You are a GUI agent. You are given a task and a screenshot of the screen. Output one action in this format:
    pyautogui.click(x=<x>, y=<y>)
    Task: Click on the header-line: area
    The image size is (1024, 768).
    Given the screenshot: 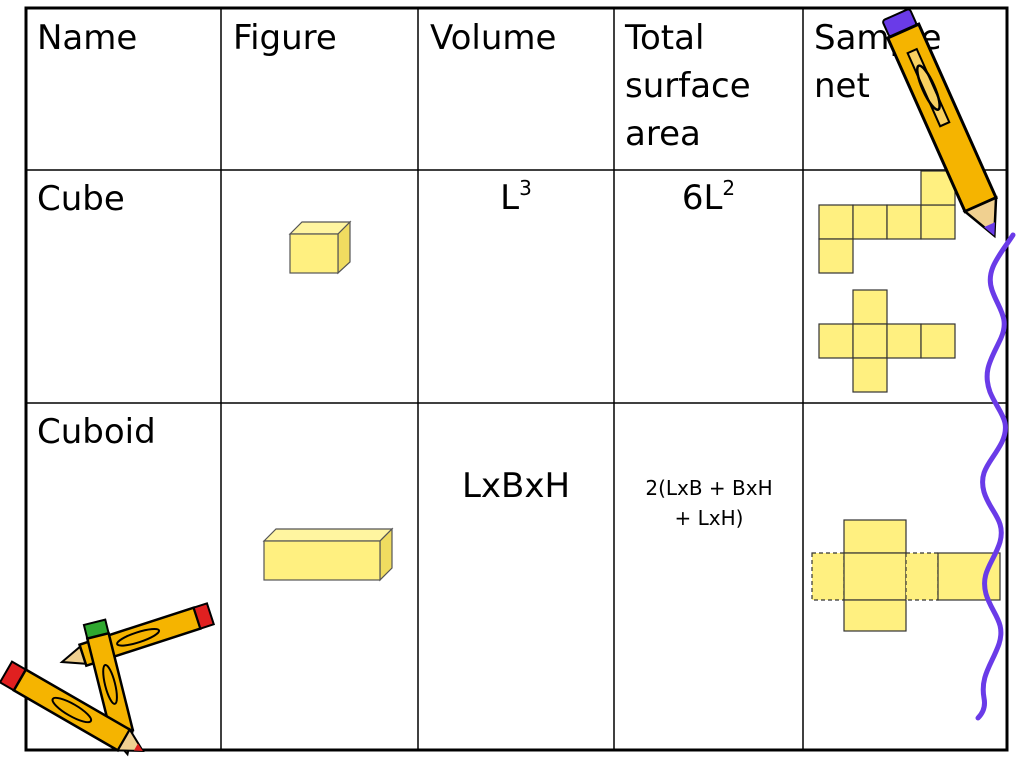 What is the action you would take?
    pyautogui.click(x=663, y=134)
    